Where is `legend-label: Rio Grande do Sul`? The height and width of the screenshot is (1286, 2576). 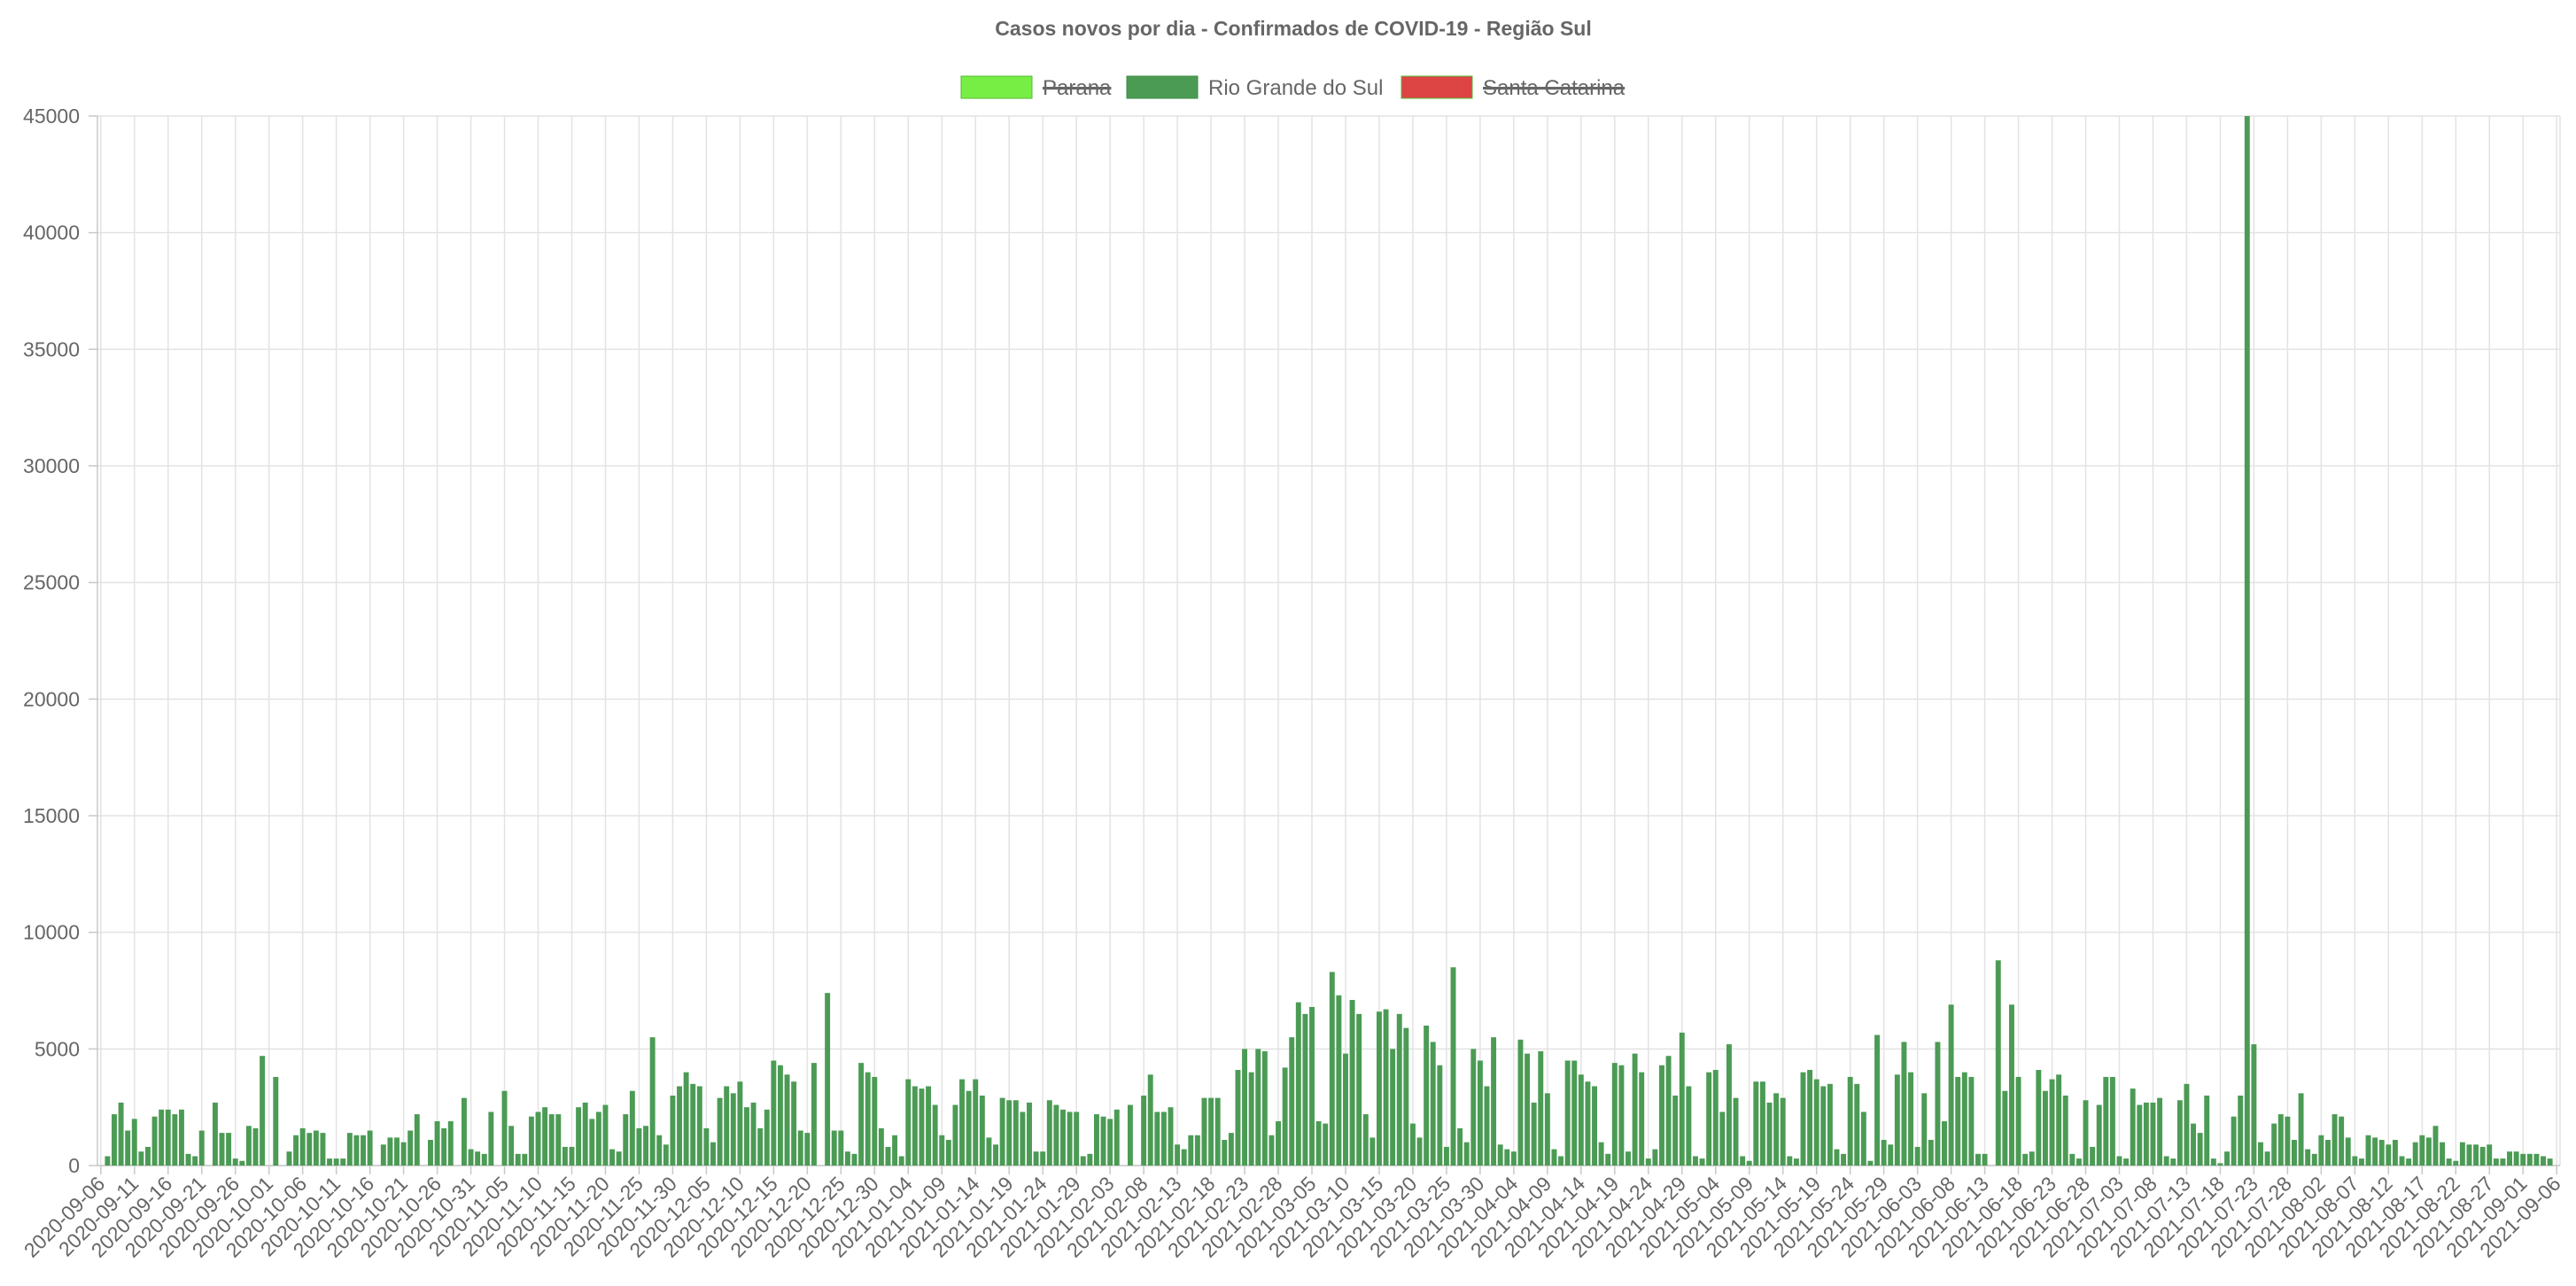 legend-label: Rio Grande do Sul is located at coordinates (1295, 88).